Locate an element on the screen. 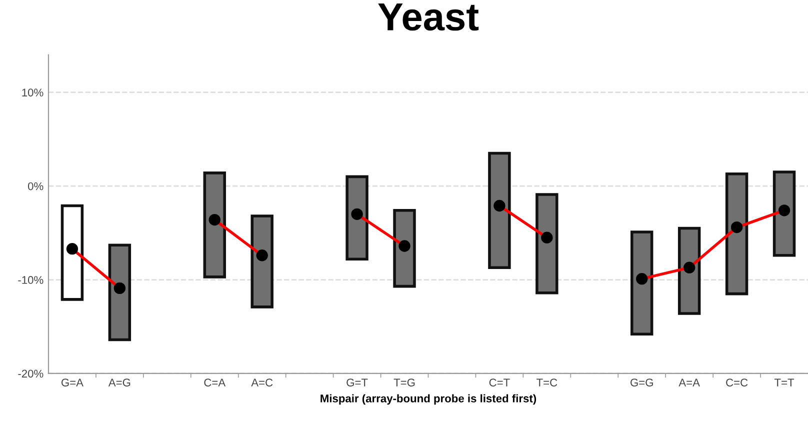 The width and height of the screenshot is (808, 422). x-tick-label: G=G is located at coordinates (641, 382).